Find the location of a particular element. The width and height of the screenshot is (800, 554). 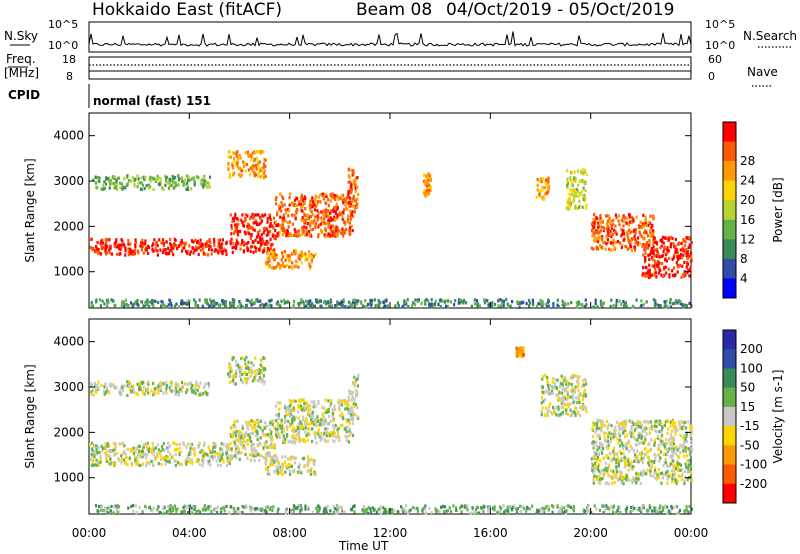

velocity-echo-region is located at coordinates (520, 352).